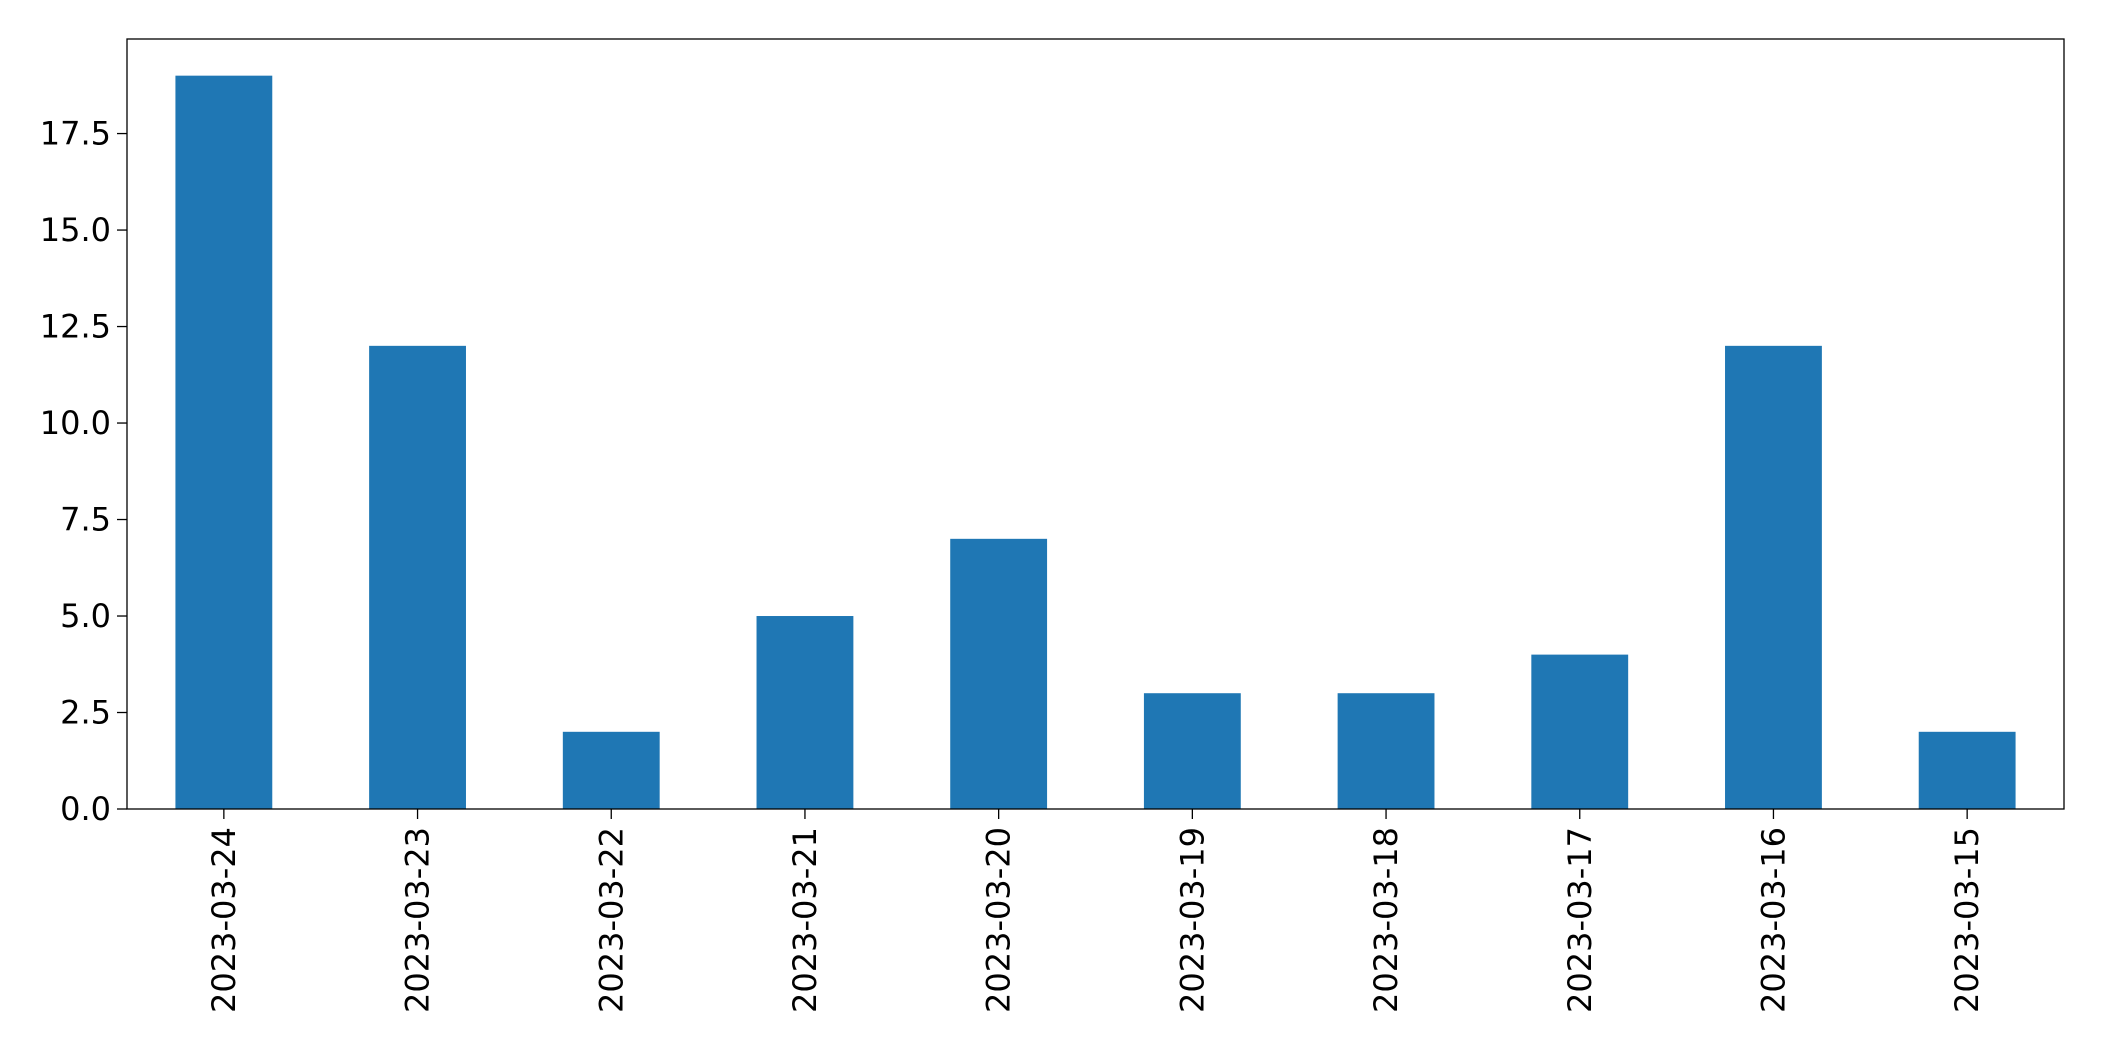 The width and height of the screenshot is (2104, 1061). Describe the element at coordinates (418, 920) in the screenshot. I see `x-tick-label: 2023-03-23` at that location.